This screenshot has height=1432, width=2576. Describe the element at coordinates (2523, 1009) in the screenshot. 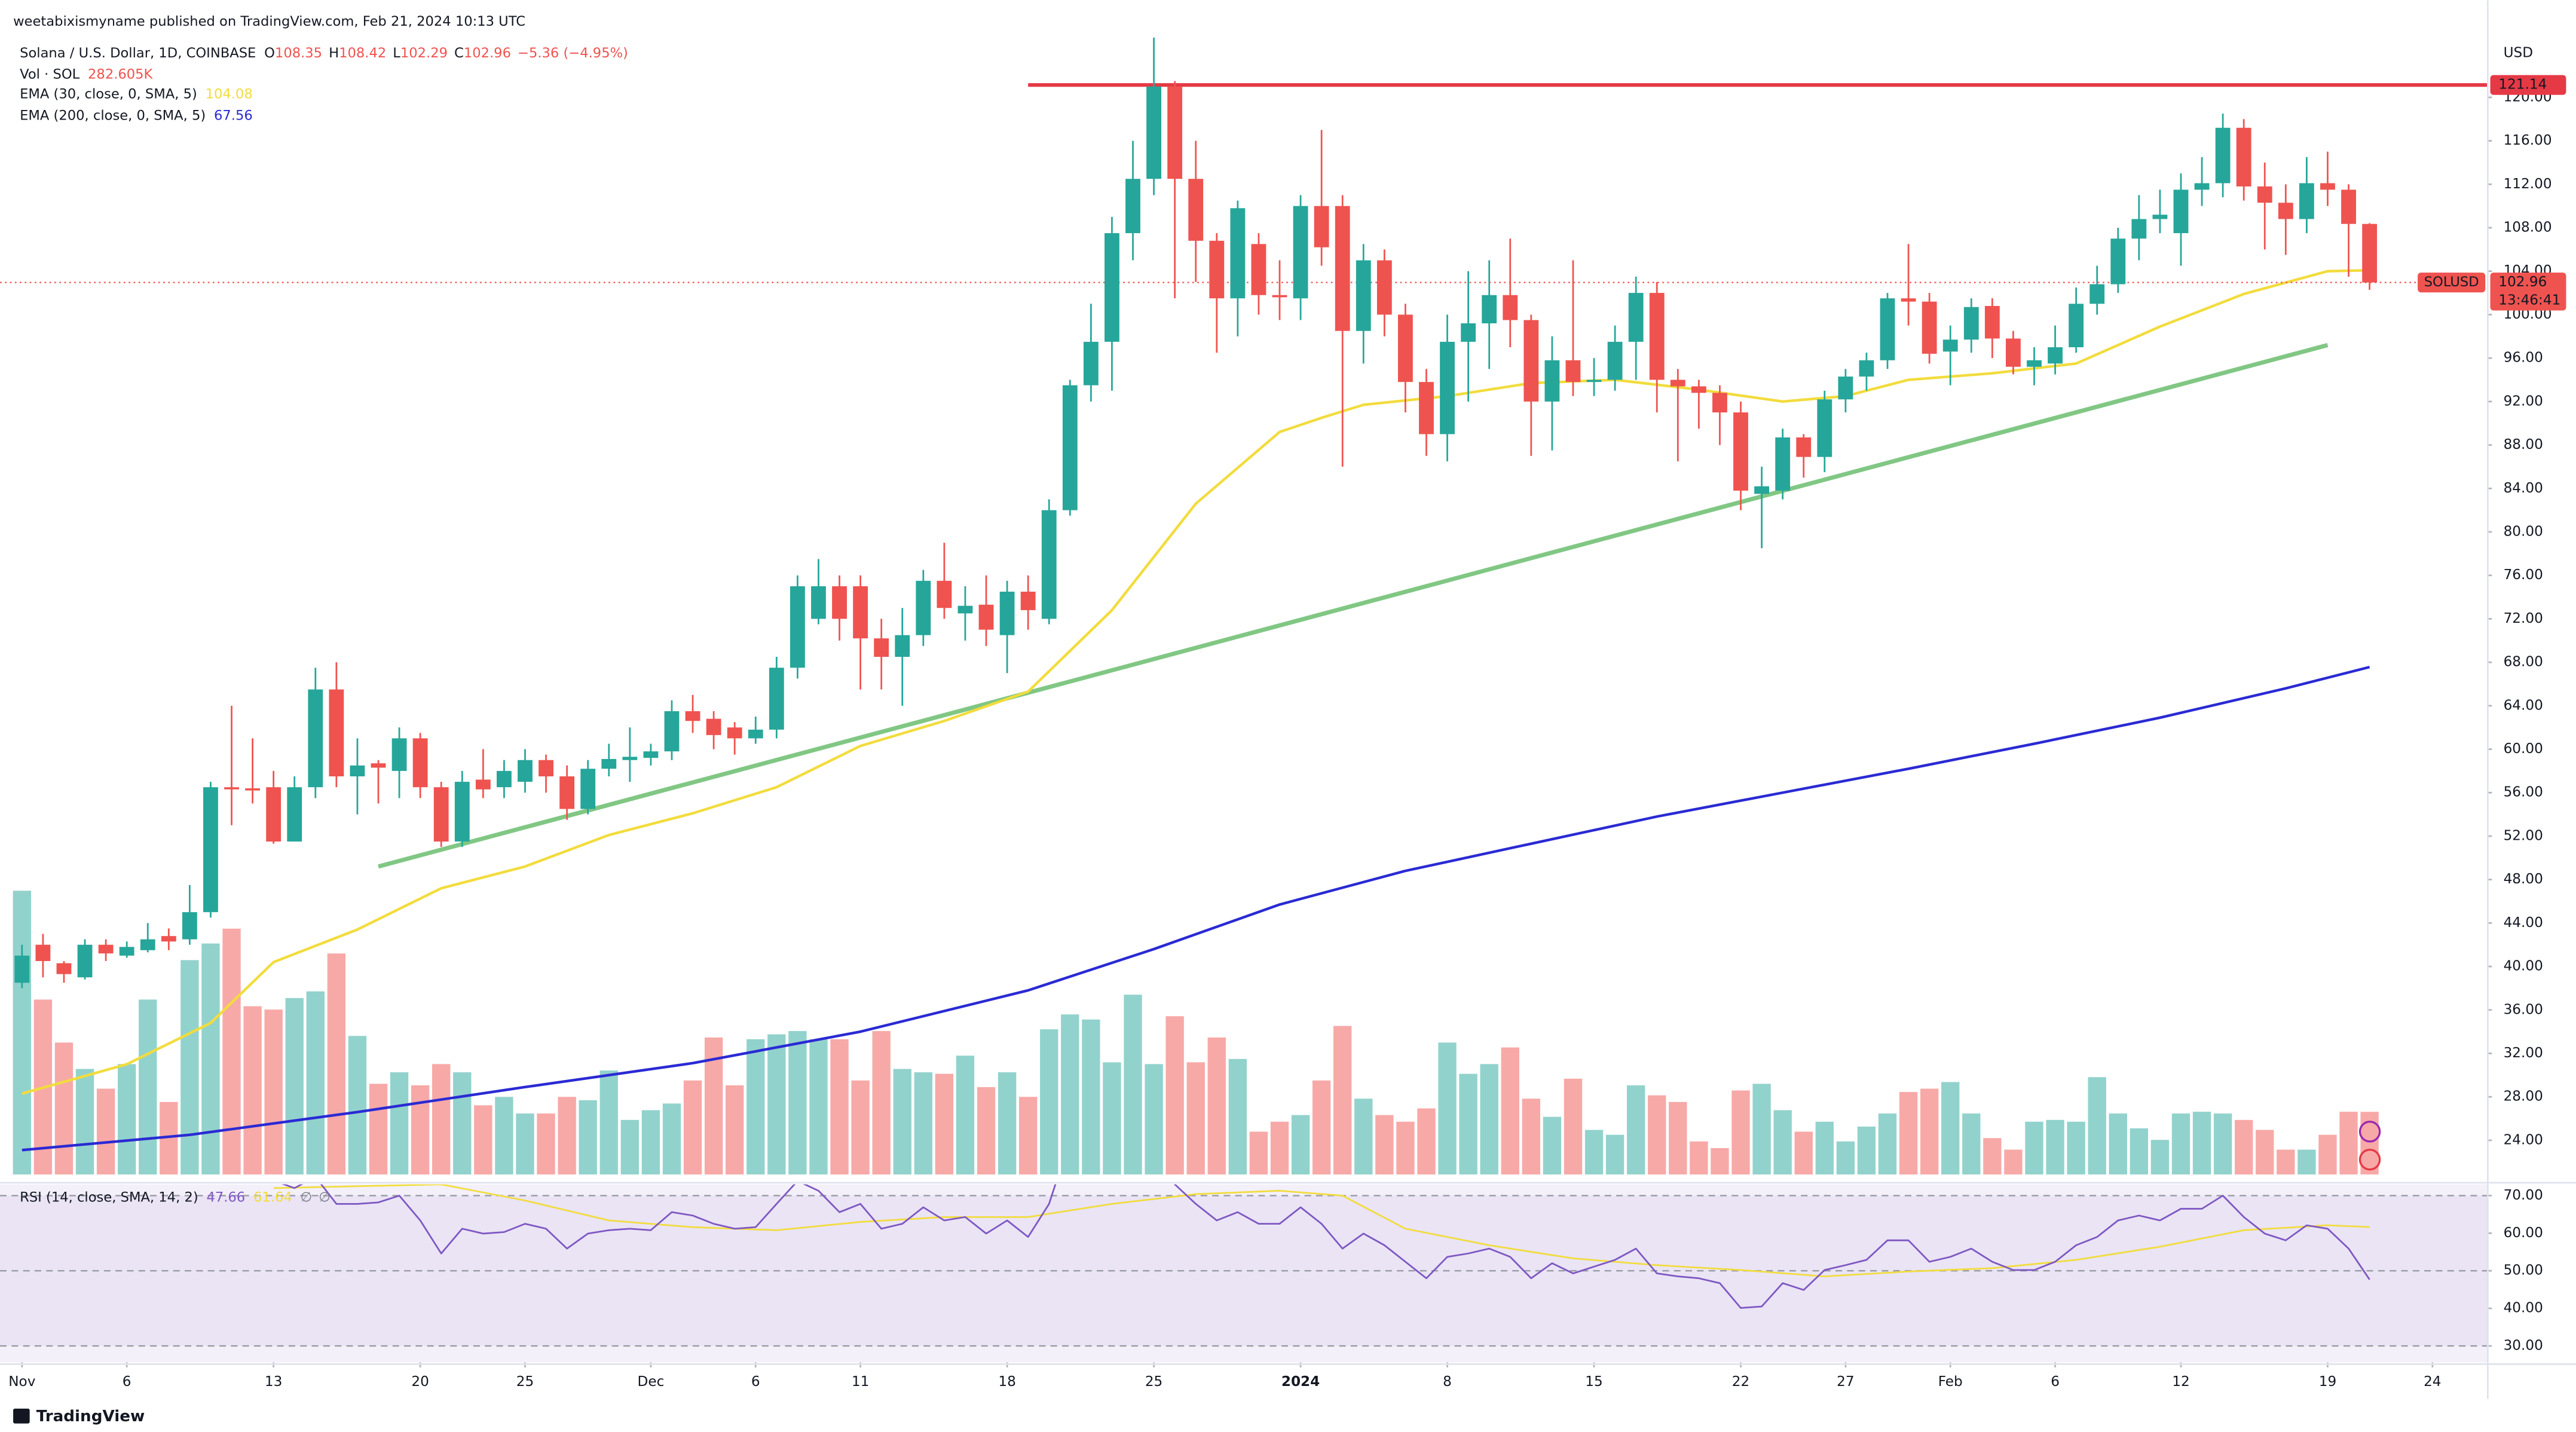

I see `y-tick-label: 36.00` at that location.